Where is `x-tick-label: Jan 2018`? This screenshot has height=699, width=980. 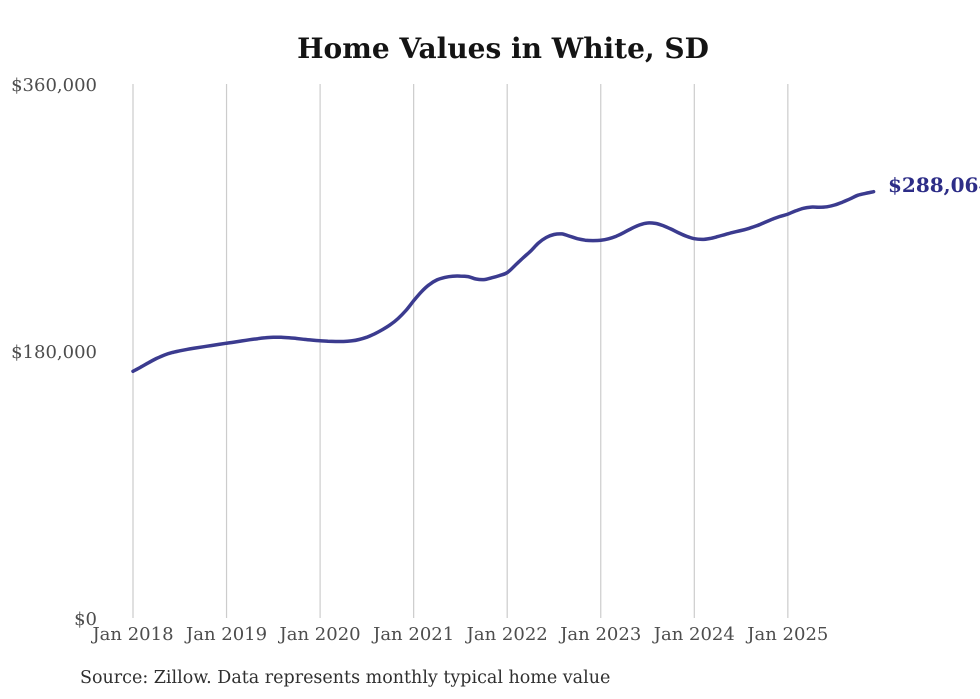
x-tick-label: Jan 2018 is located at coordinates (131, 634).